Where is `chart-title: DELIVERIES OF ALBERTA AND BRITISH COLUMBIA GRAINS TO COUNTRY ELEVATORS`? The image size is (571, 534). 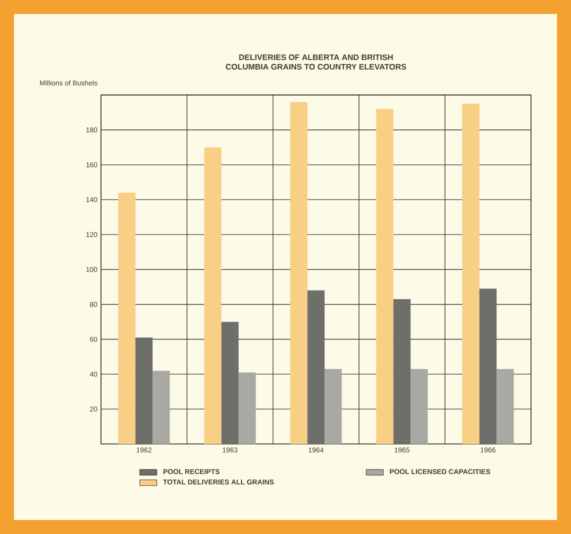 chart-title: DELIVERIES OF ALBERTA AND BRITISH COLUMBIA GRAINS TO COUNTRY ELEVATORS is located at coordinates (316, 62).